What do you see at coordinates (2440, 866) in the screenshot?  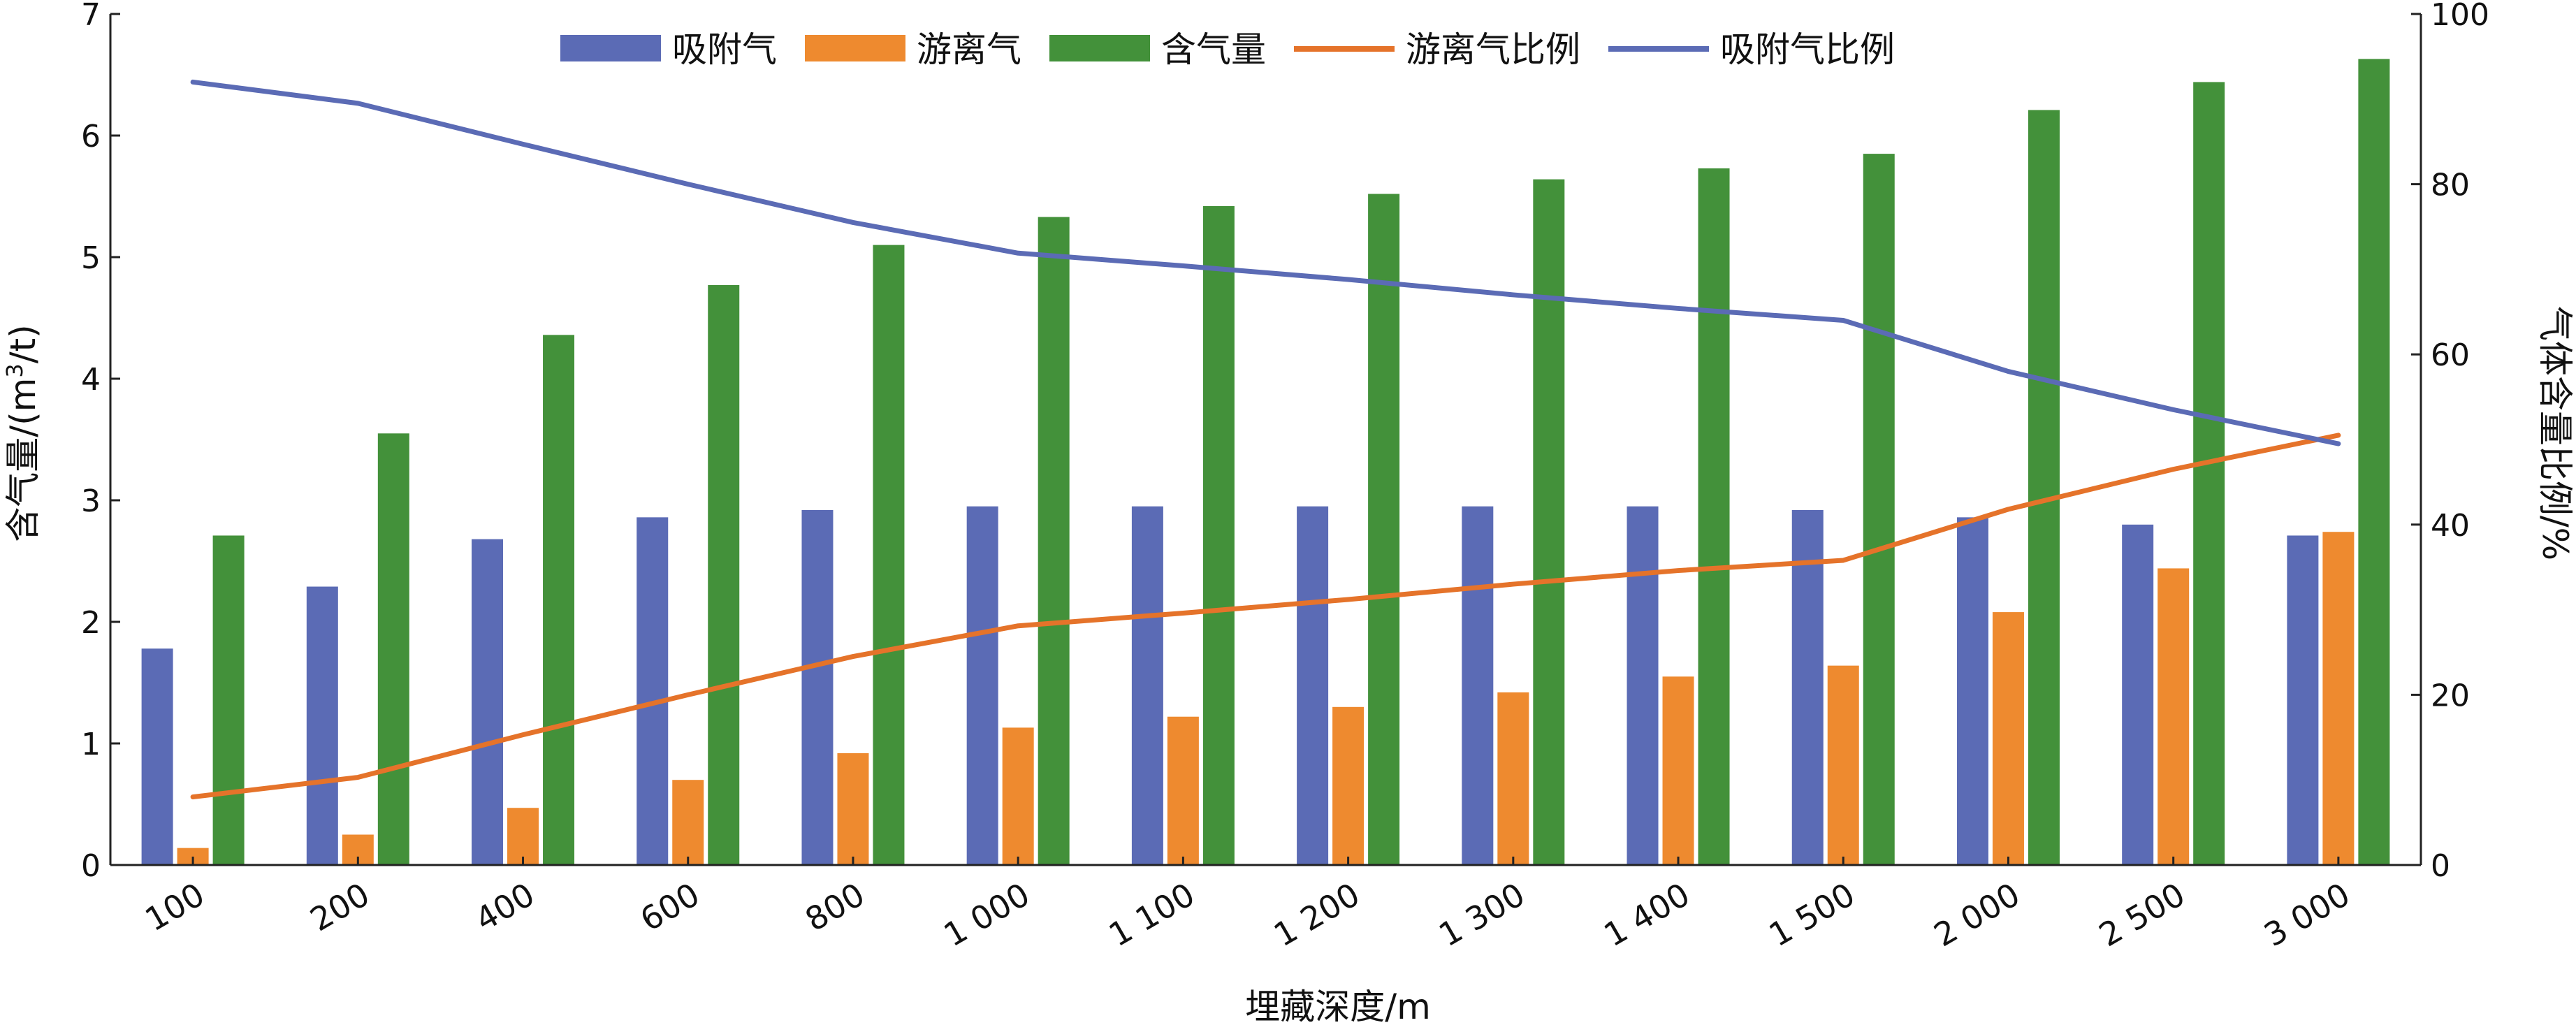 I see `right-y-tick-label-0: 0` at bounding box center [2440, 866].